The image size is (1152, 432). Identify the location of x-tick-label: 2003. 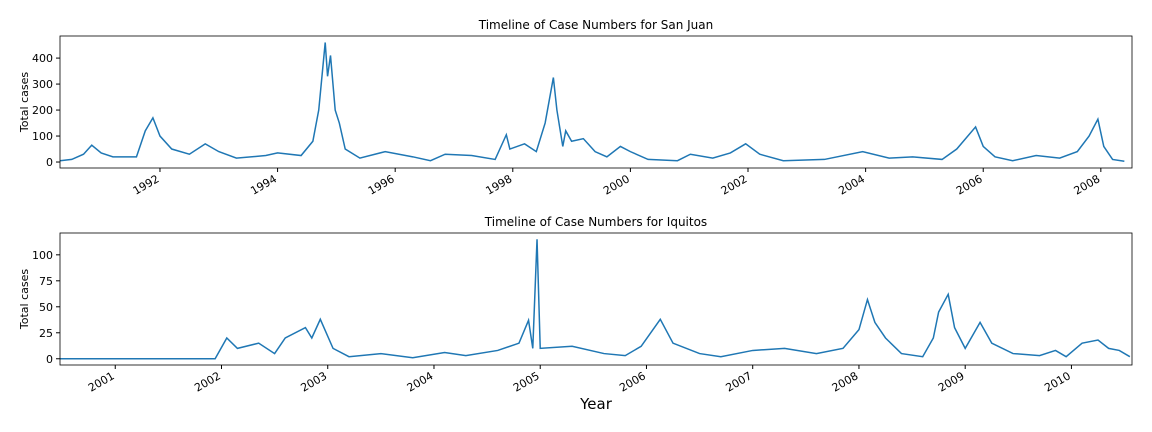
(313, 381).